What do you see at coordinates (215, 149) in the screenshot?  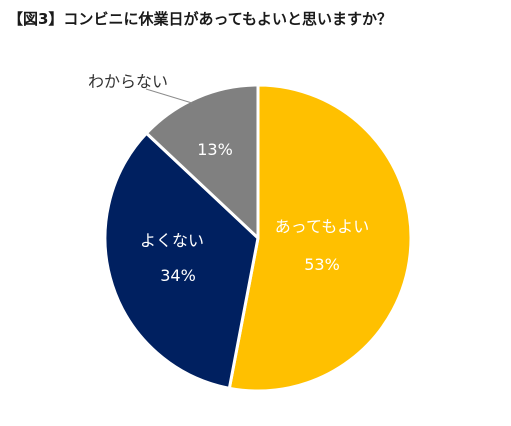 I see `slice-value-label: 13%` at bounding box center [215, 149].